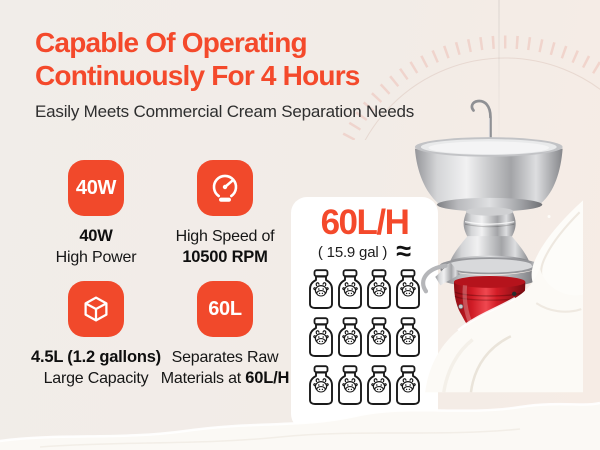 The image size is (600, 450). I want to click on base-screws, so click(490, 318).